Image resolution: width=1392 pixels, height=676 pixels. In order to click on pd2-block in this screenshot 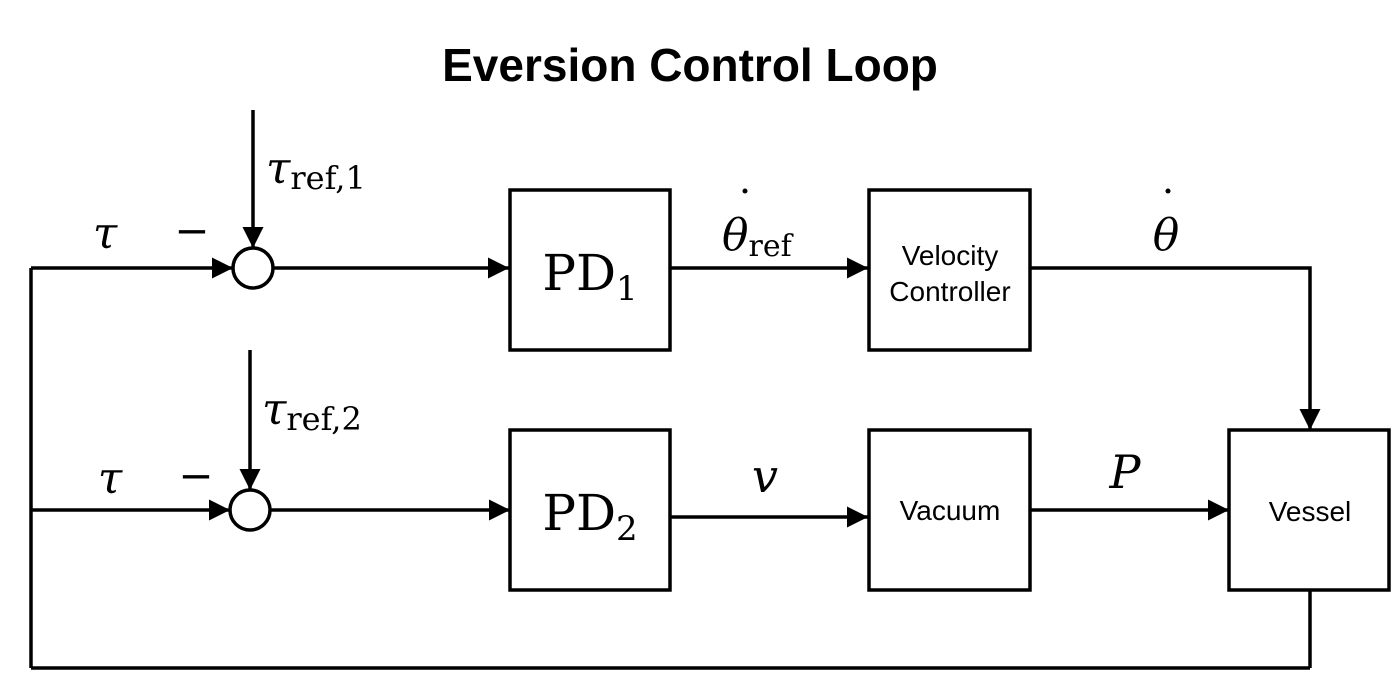, I will do `click(590, 510)`.